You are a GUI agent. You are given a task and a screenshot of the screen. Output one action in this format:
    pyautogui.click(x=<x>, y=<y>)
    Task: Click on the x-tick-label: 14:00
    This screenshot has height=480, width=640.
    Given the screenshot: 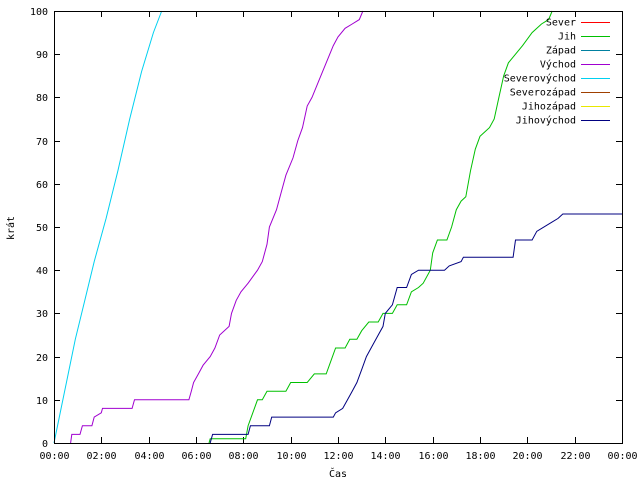 What is the action you would take?
    pyautogui.click(x=385, y=456)
    